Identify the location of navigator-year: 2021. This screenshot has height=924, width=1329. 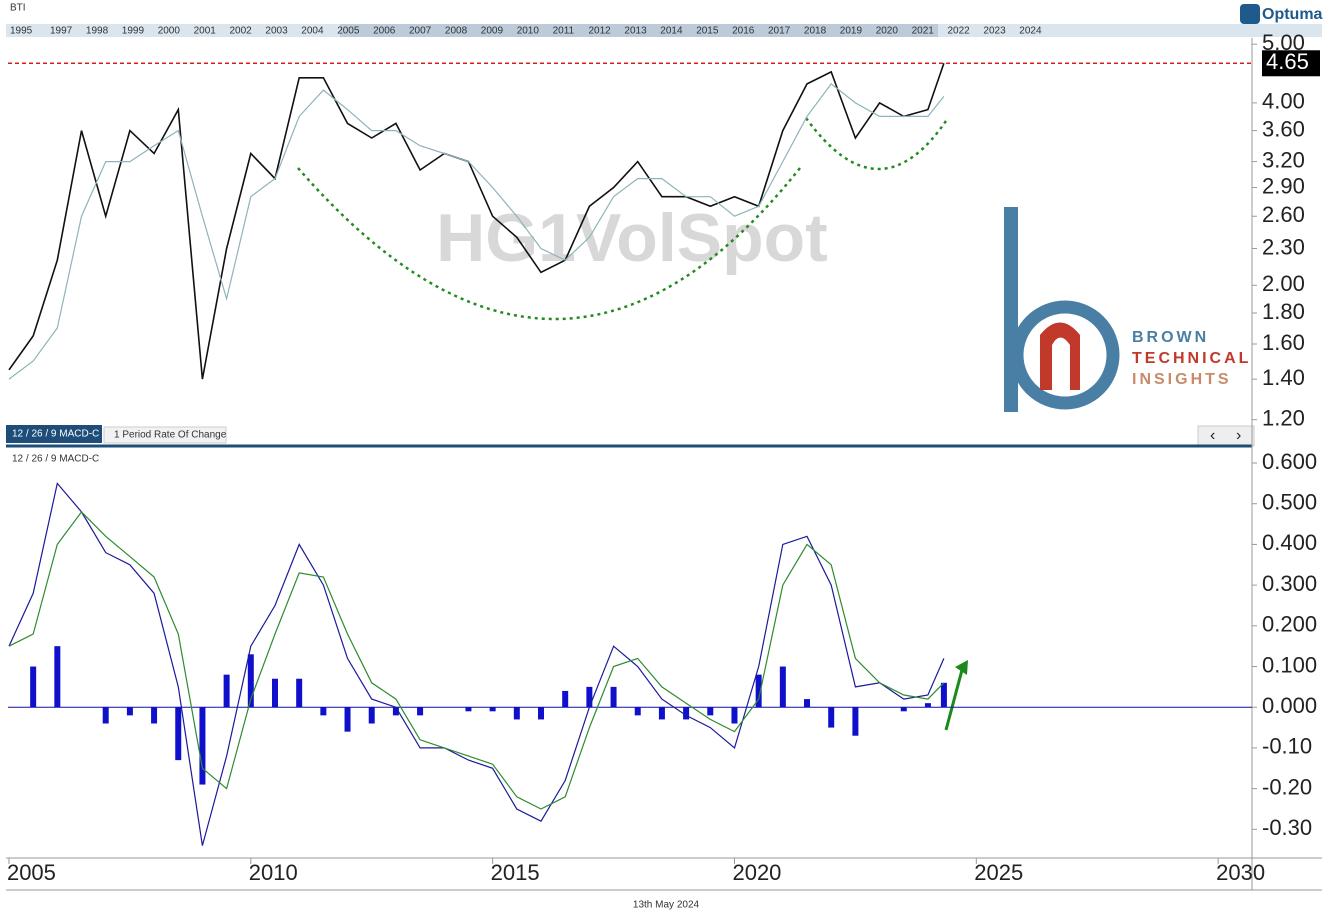
(923, 31).